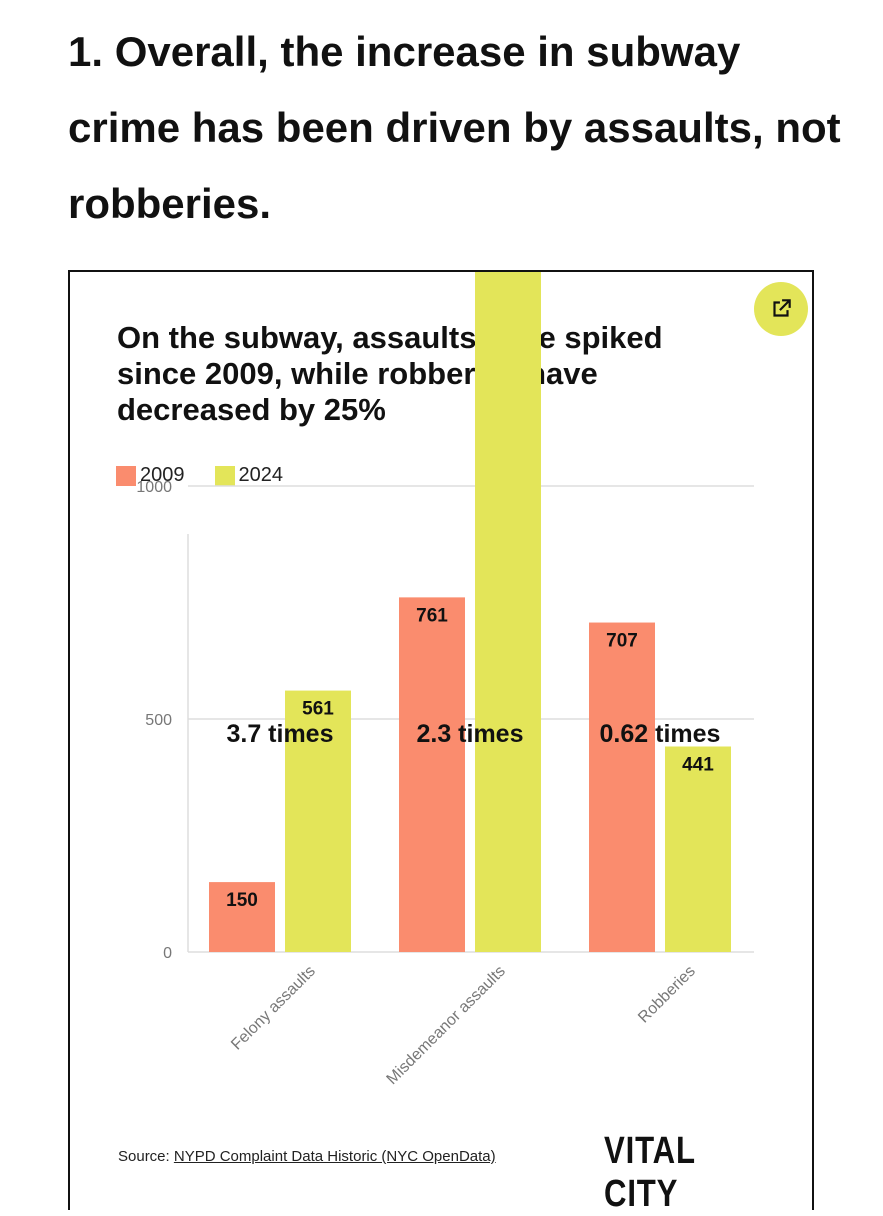 This screenshot has width=883, height=1216. I want to click on legend-item-2024: 2024, so click(249, 475).